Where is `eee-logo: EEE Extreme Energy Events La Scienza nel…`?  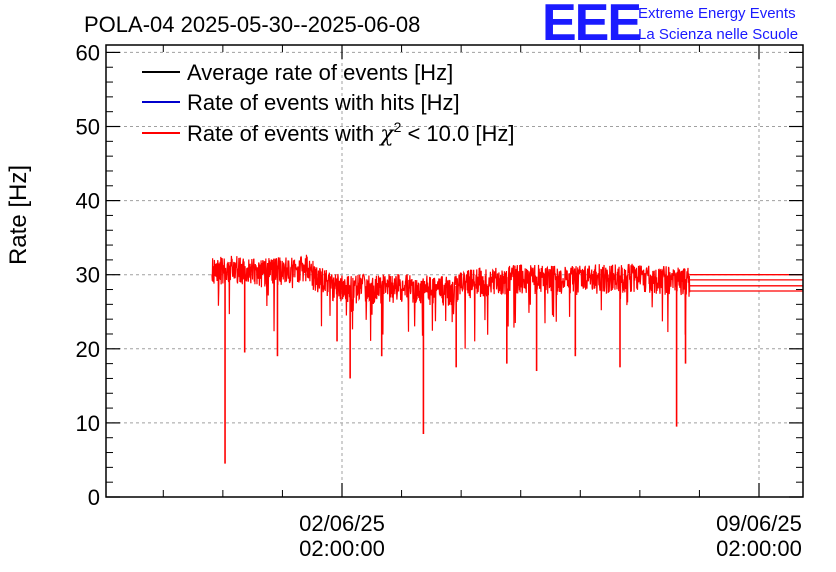
eee-logo: EEE Extreme Energy Events La Scienza nel… is located at coordinates (670, 26).